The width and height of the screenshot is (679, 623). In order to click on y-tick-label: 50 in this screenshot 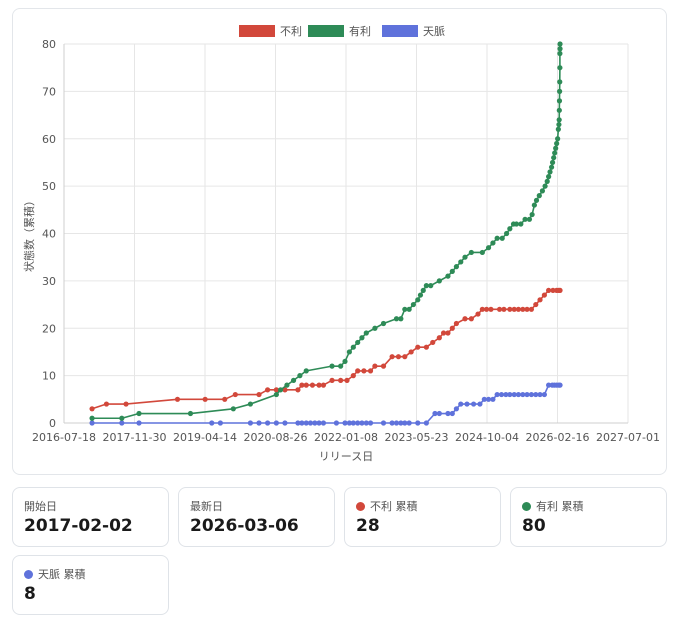, I will do `click(49, 186)`.